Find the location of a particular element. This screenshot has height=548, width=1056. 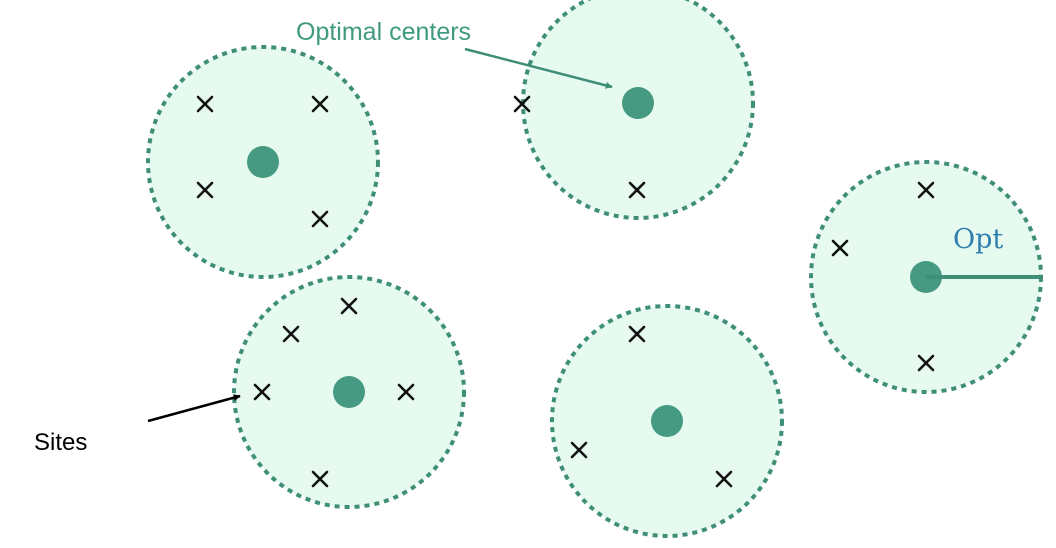

sites-label: Sites is located at coordinates (60, 442).